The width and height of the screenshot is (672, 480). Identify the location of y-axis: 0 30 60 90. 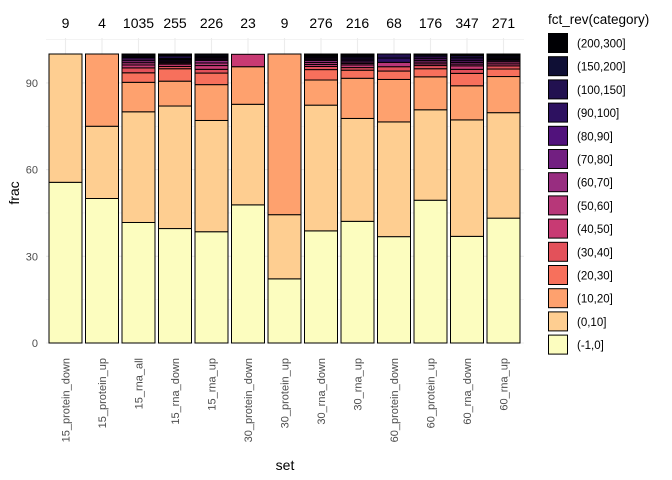
(32, 214).